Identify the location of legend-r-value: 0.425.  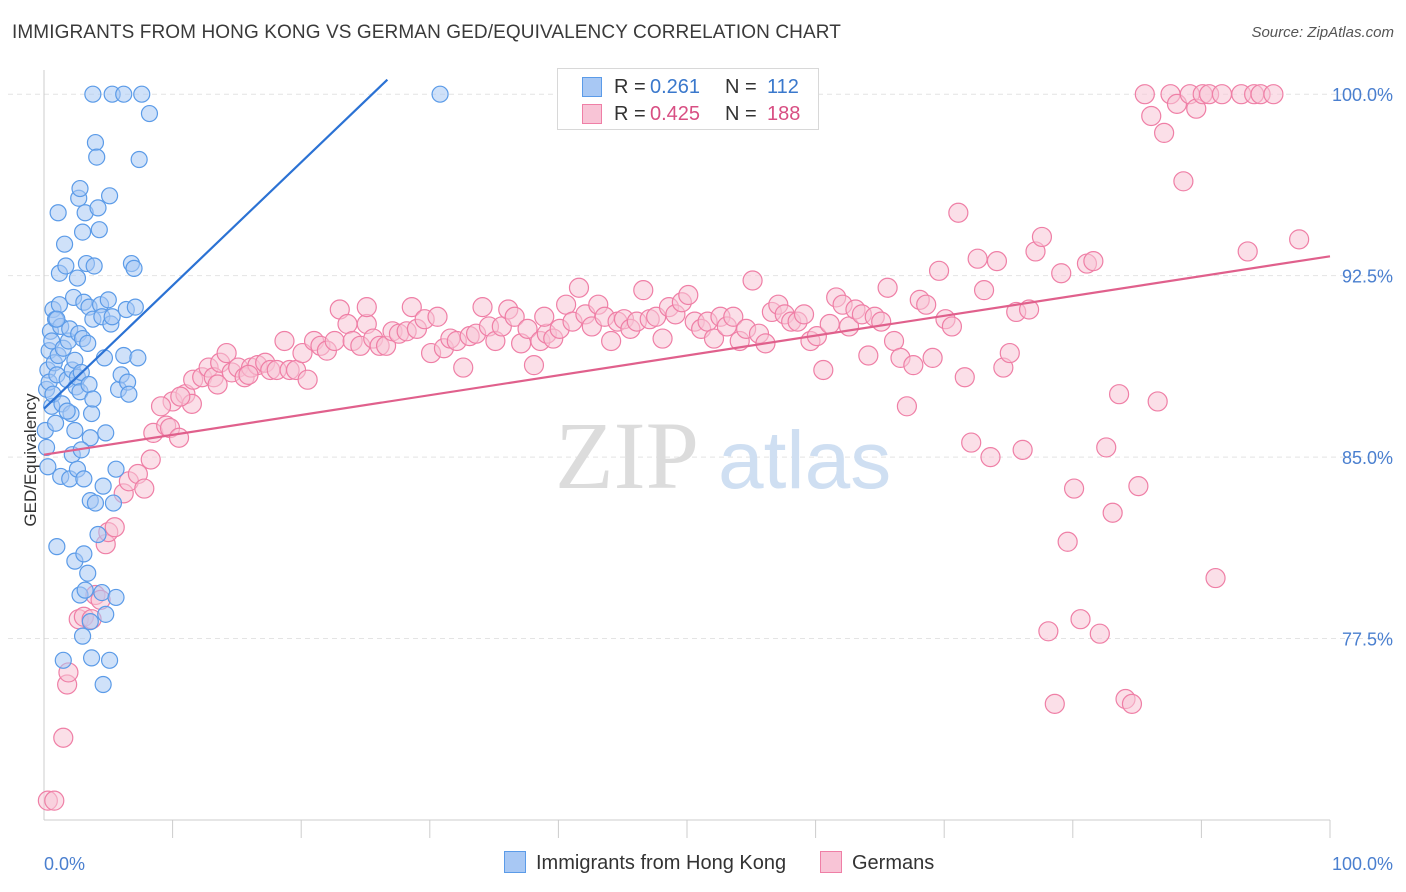
(675, 114).